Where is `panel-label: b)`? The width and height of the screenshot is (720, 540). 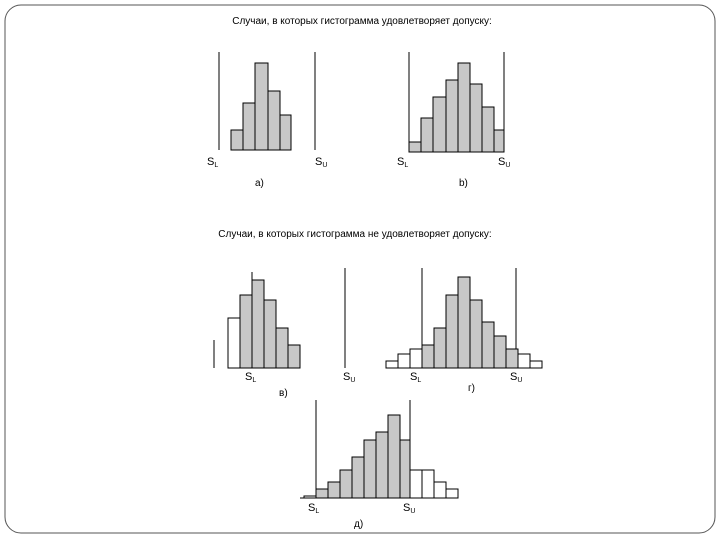
panel-label: b) is located at coordinates (463, 183).